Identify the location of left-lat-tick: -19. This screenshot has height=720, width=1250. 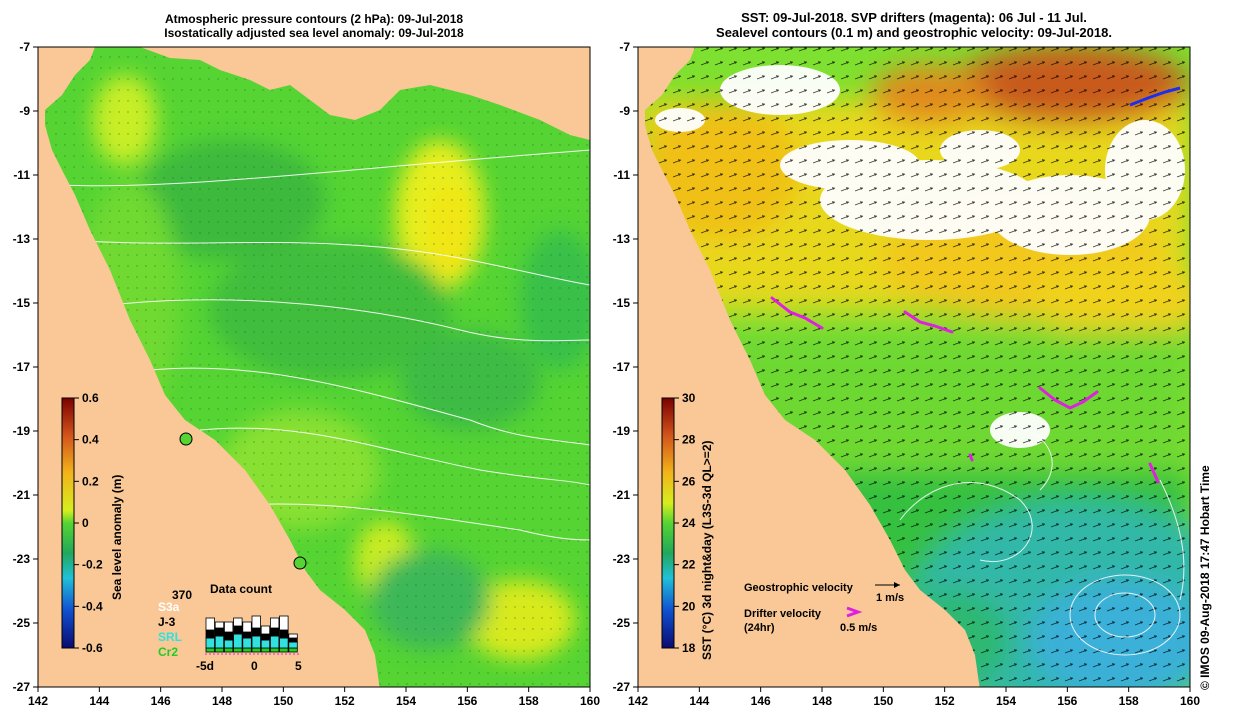
(22, 431).